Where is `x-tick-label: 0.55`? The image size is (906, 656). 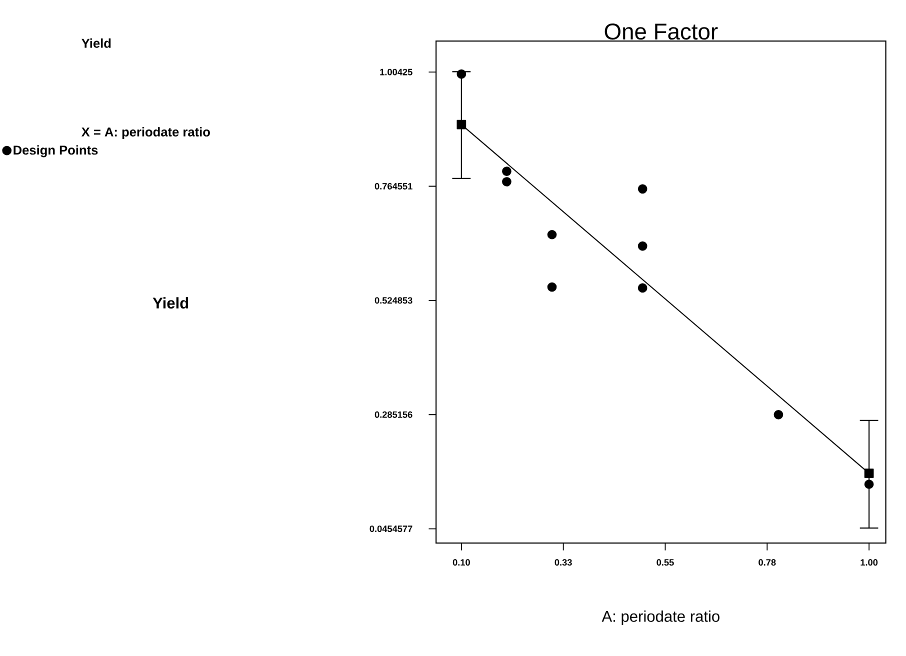 x-tick-label: 0.55 is located at coordinates (665, 562).